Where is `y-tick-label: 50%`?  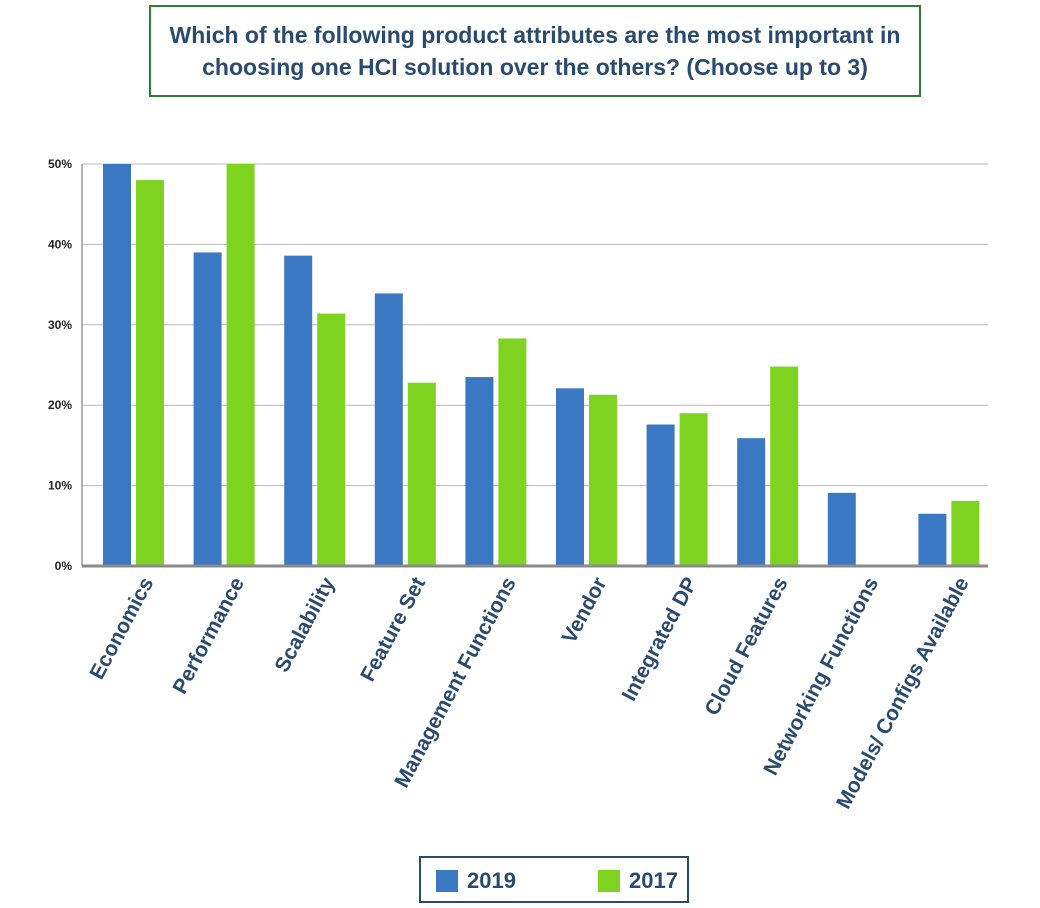 y-tick-label: 50% is located at coordinates (60, 164).